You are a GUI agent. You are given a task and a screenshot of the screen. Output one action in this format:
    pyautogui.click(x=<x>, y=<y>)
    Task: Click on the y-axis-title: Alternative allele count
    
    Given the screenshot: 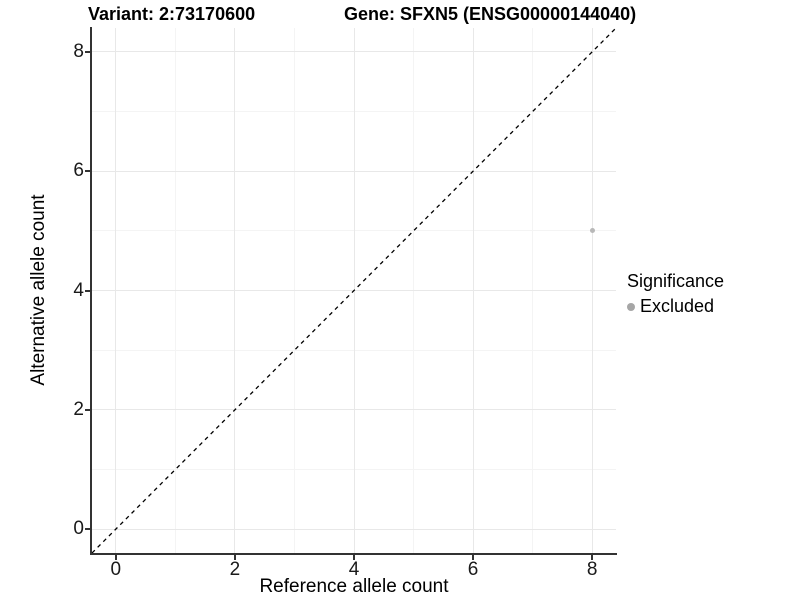 What is the action you would take?
    pyautogui.click(x=38, y=290)
    